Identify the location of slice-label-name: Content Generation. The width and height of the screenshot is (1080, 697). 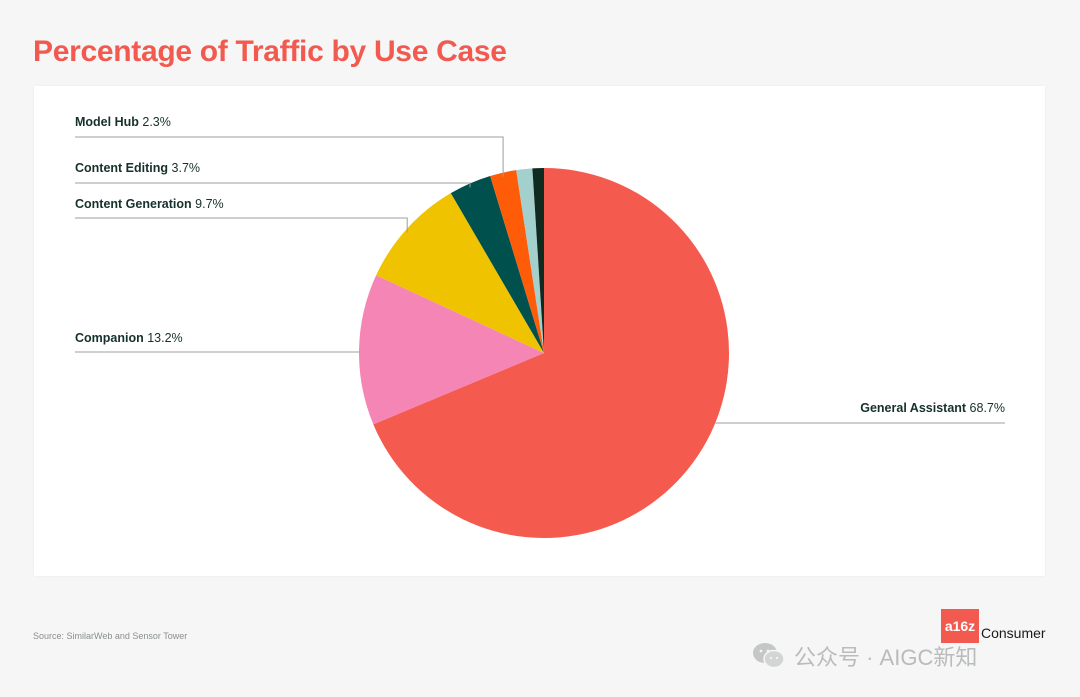
(133, 204).